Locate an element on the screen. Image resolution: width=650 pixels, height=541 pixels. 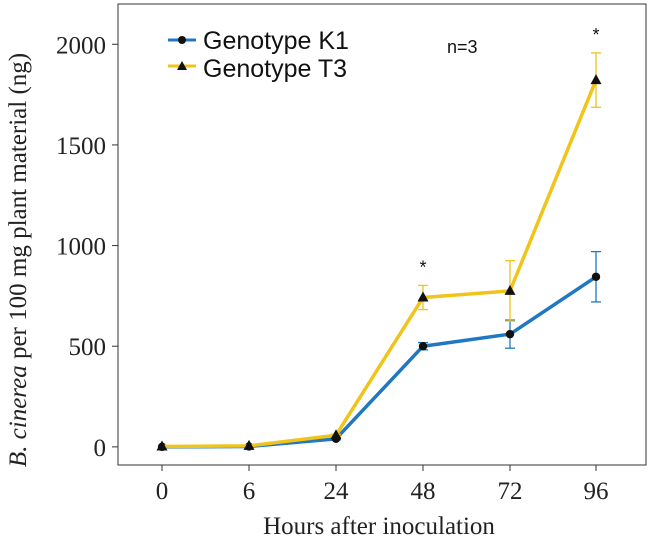
legend-marker-k1 is located at coordinates (182, 40).